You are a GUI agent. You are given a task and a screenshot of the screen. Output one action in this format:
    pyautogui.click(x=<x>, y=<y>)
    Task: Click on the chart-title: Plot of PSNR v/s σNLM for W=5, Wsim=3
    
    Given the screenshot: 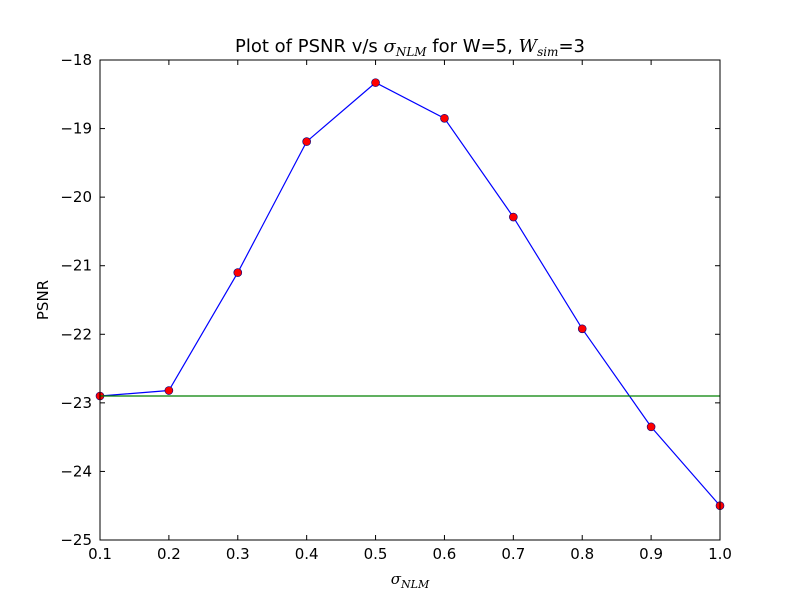 What is the action you would take?
    pyautogui.click(x=410, y=47)
    